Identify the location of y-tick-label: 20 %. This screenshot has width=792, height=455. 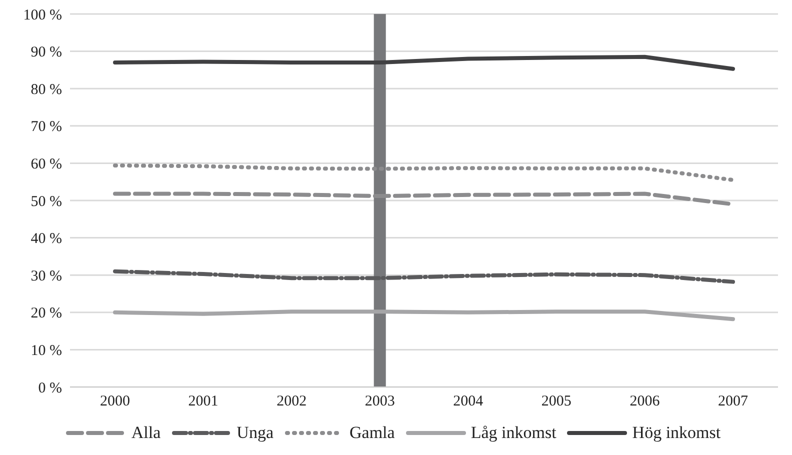
(46, 314).